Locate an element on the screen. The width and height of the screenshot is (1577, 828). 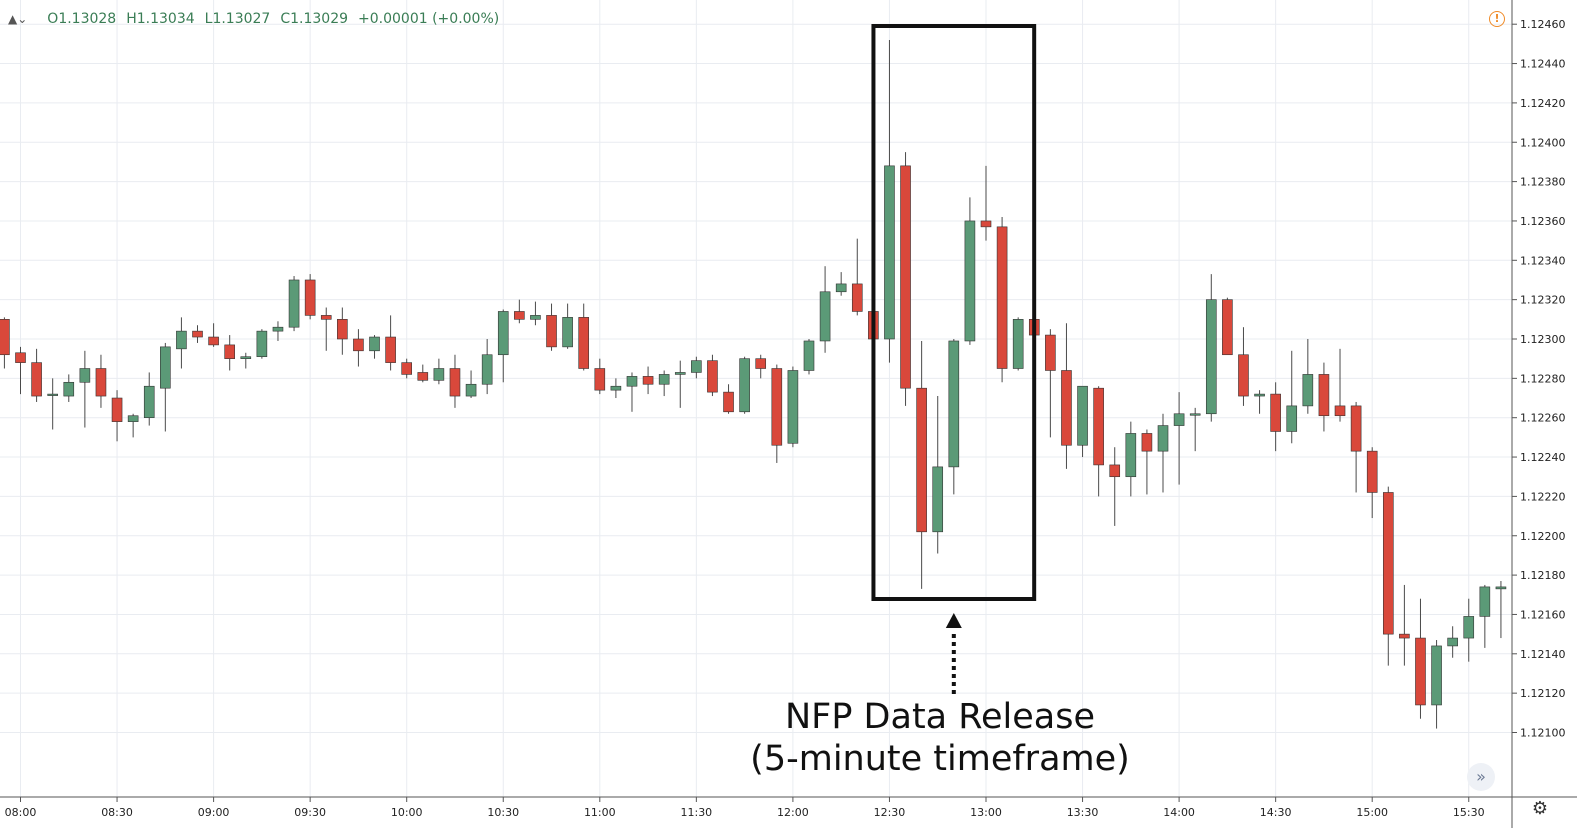
y-tick-label: 1.12460 is located at coordinates (1543, 24).